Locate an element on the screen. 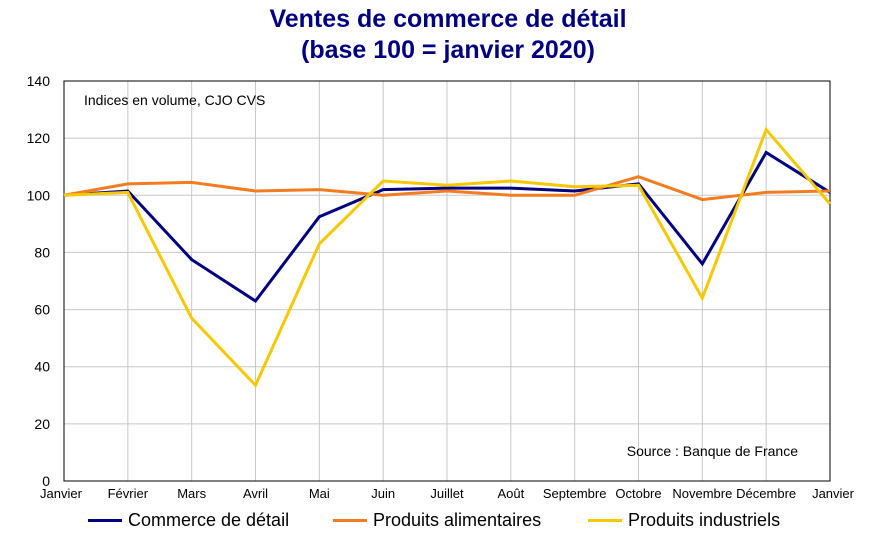 The height and width of the screenshot is (560, 896). legend-label: Produits industriels is located at coordinates (704, 520).